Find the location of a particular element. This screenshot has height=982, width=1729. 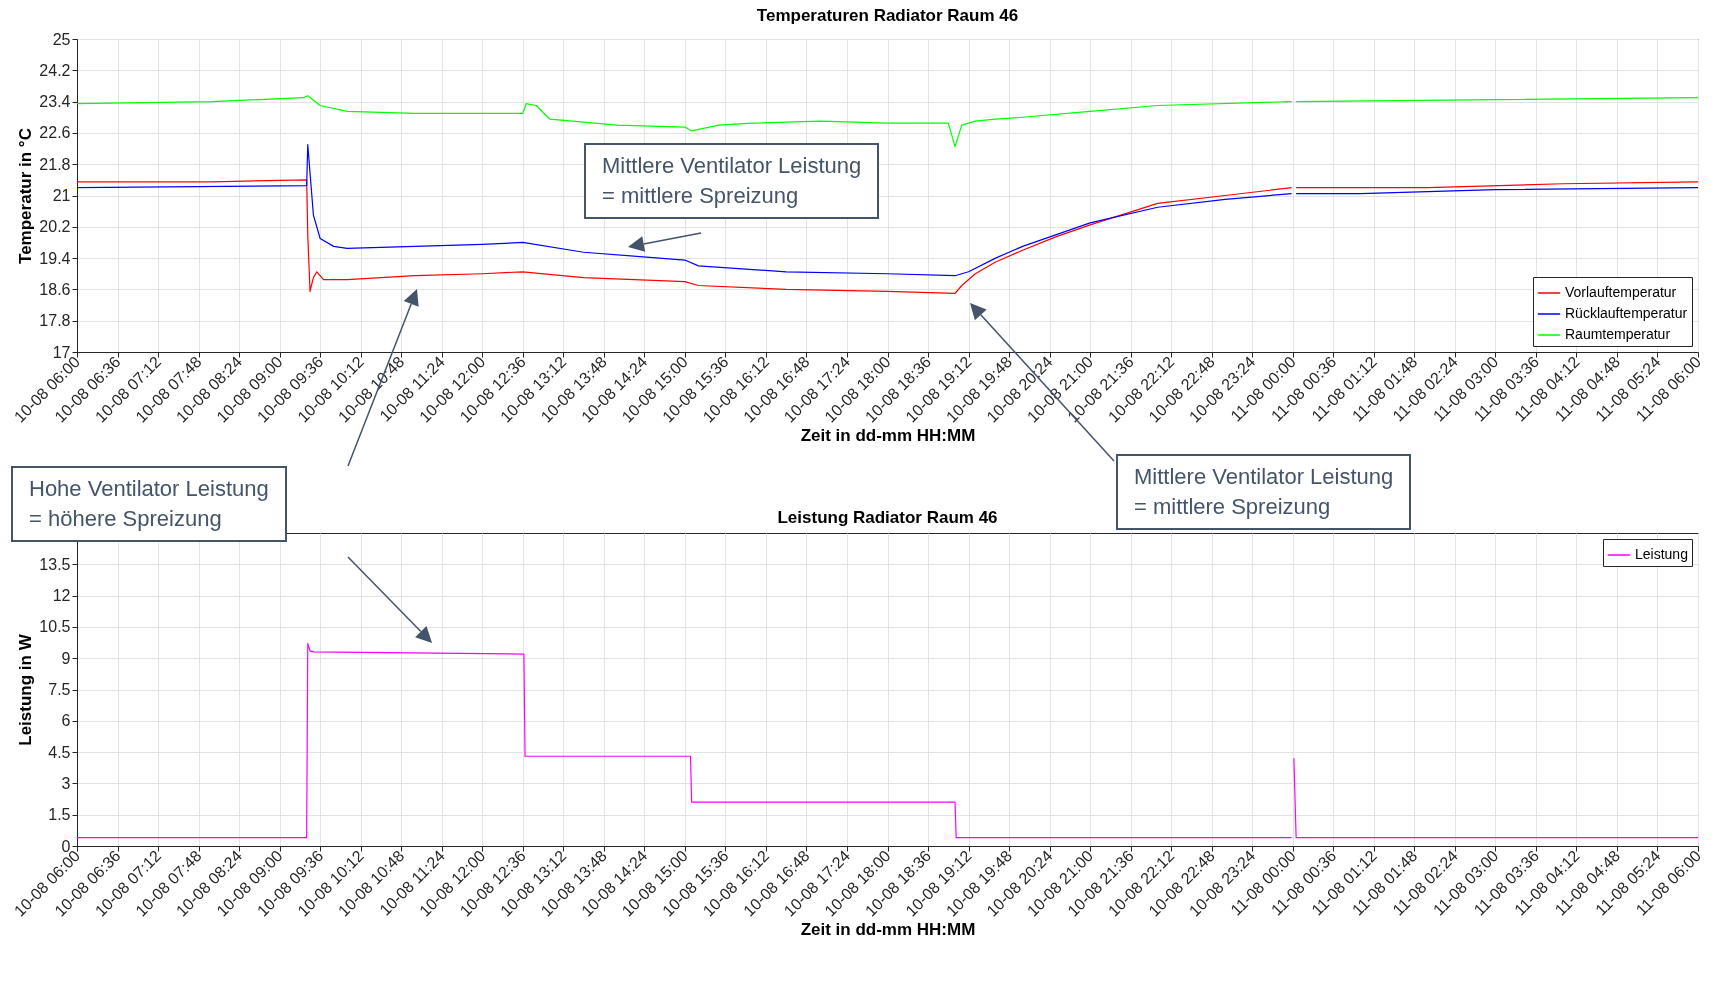

y-tick-label: 7.5 is located at coordinates (59, 689).